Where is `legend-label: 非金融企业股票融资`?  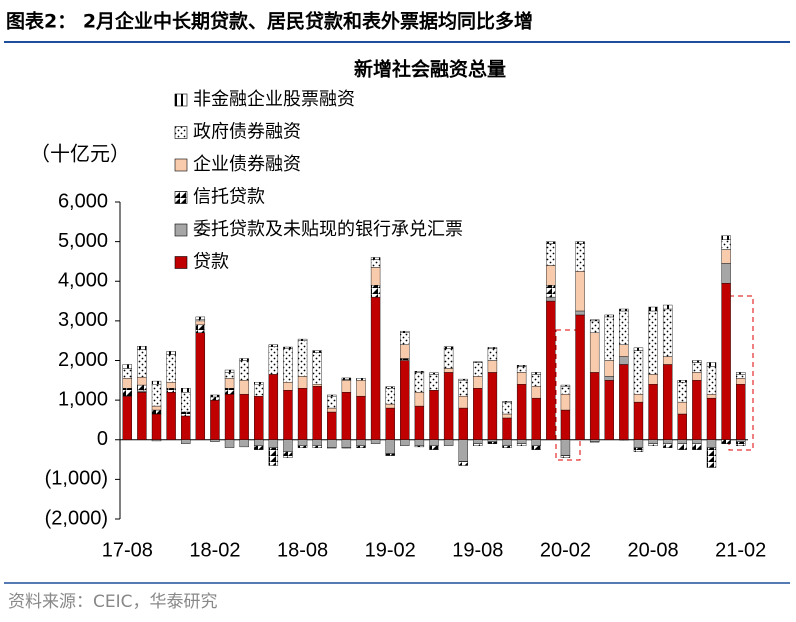 legend-label: 非金融企业股票融资 is located at coordinates (274, 99).